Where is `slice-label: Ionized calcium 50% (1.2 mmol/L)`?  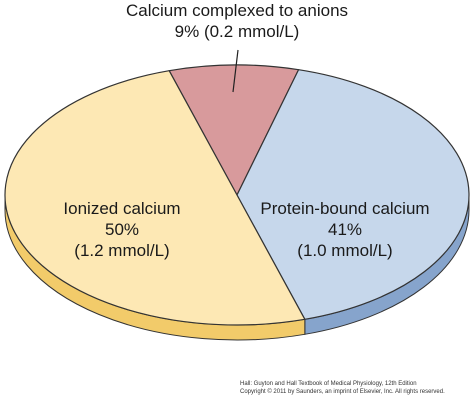 slice-label: Ionized calcium 50% (1.2 mmol/L) is located at coordinates (122, 229).